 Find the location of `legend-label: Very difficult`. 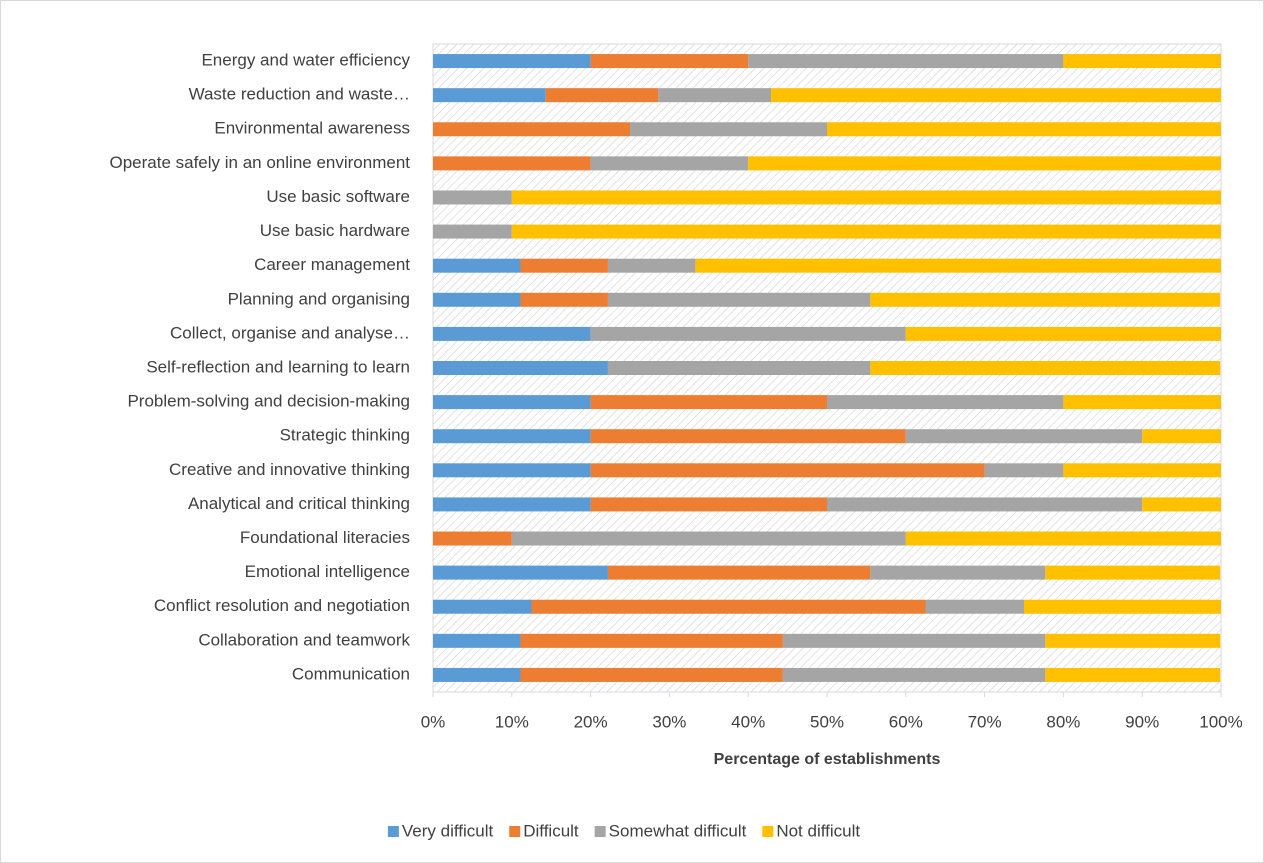

legend-label: Very difficult is located at coordinates (448, 830).